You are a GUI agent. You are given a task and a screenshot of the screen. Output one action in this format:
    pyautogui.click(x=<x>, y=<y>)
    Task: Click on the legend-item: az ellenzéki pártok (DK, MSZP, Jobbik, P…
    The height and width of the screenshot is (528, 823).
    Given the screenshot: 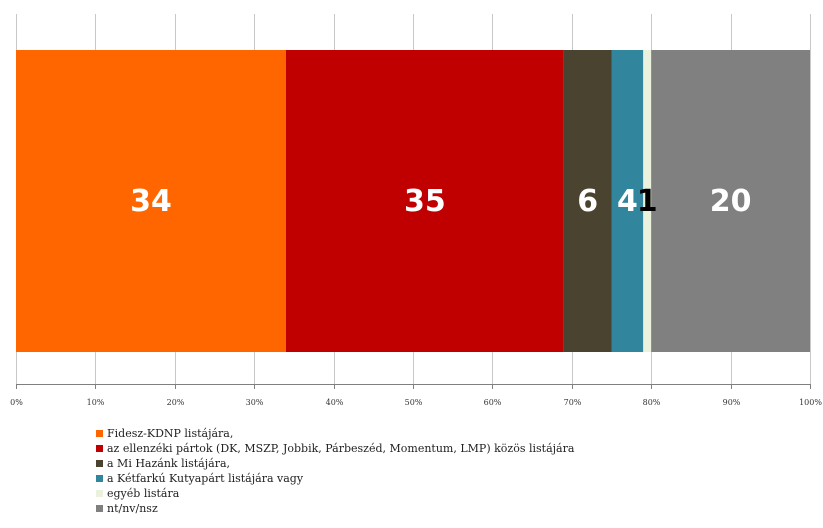 What is the action you would take?
    pyautogui.click(x=335, y=448)
    